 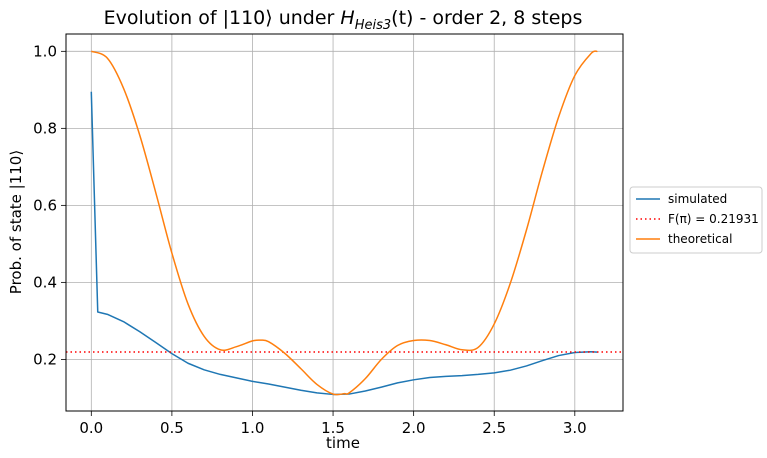 What do you see at coordinates (343, 443) in the screenshot?
I see `x-axis-label: time` at bounding box center [343, 443].